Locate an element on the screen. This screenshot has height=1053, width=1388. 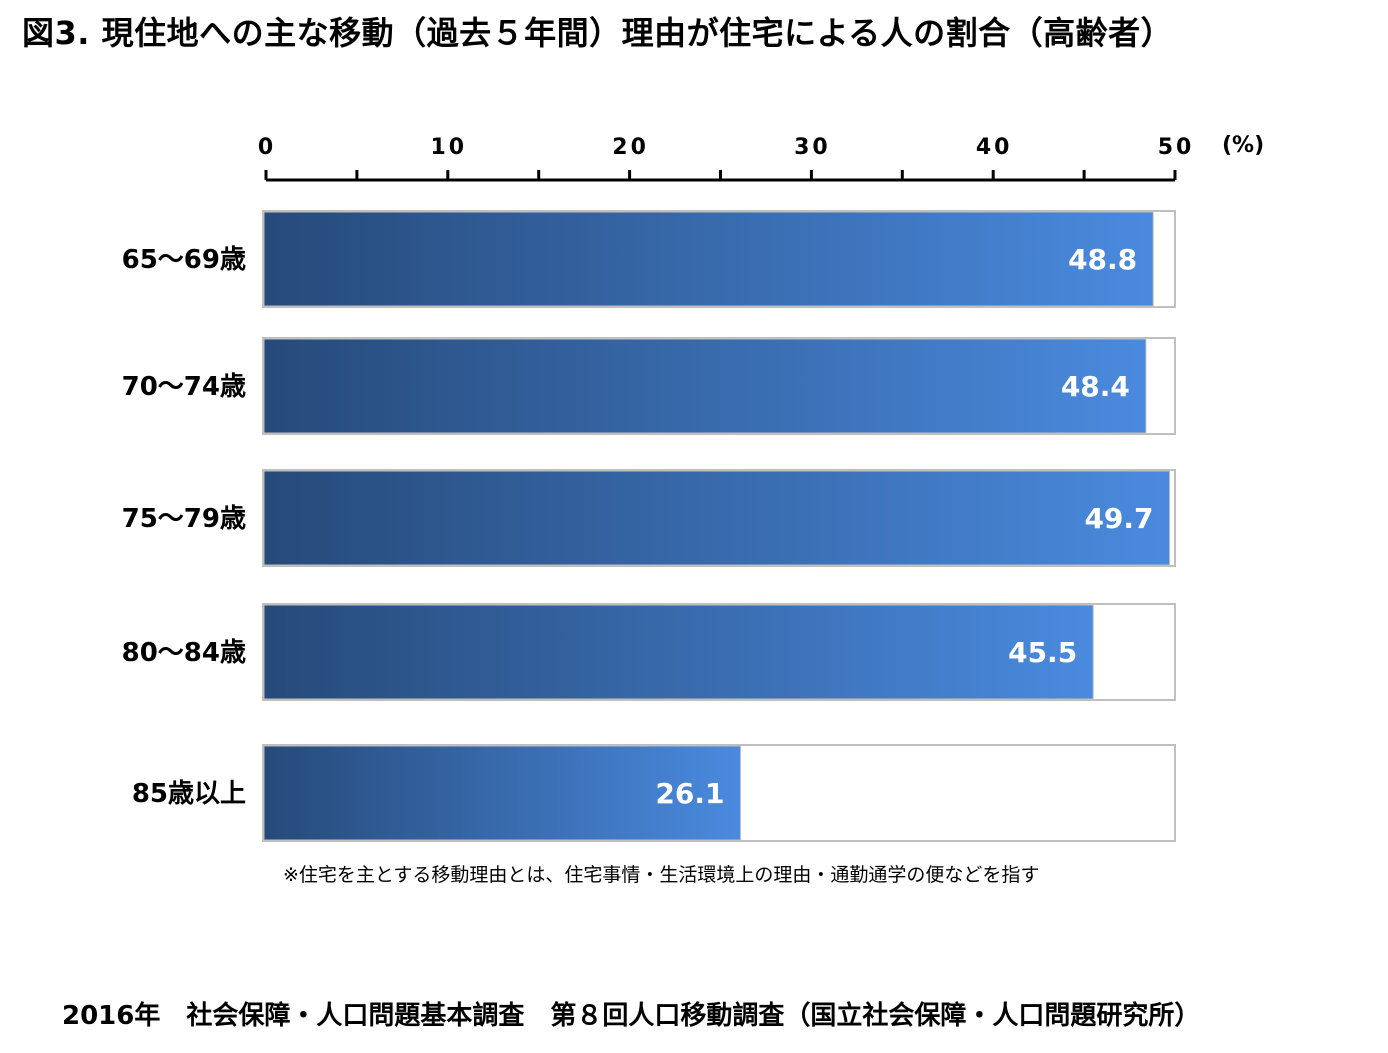
category-label: 75～79歳 is located at coordinates (184, 519).